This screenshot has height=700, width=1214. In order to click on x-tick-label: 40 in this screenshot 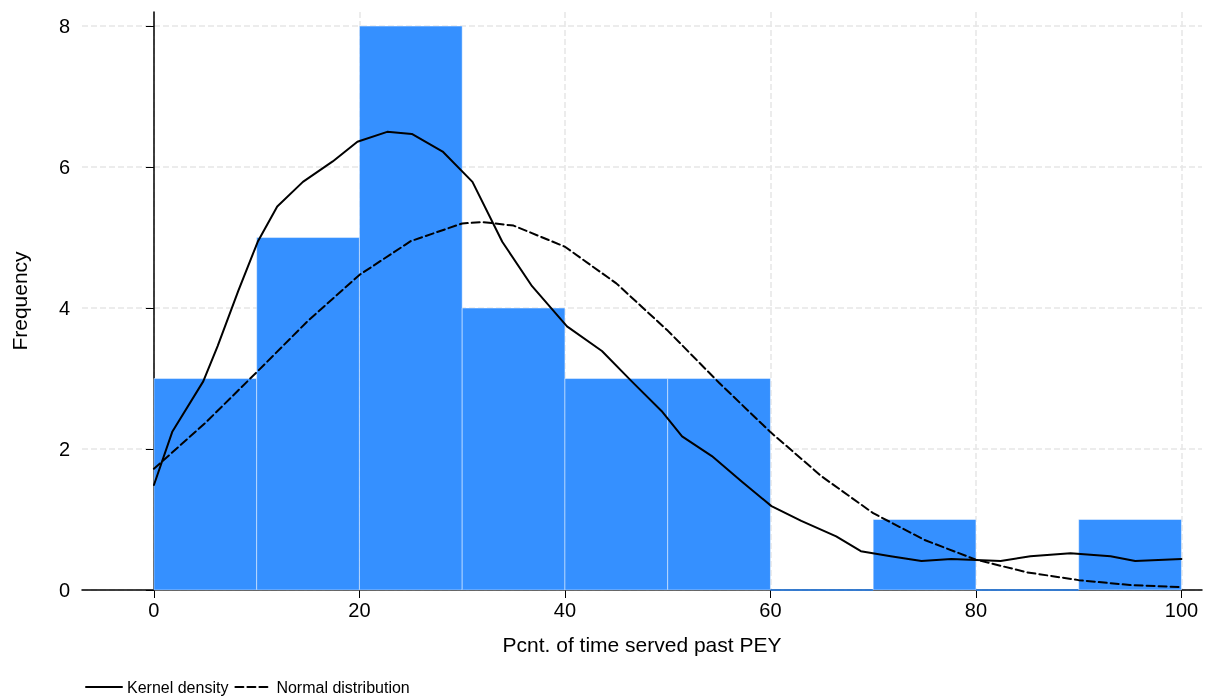, I will do `click(565, 610)`.